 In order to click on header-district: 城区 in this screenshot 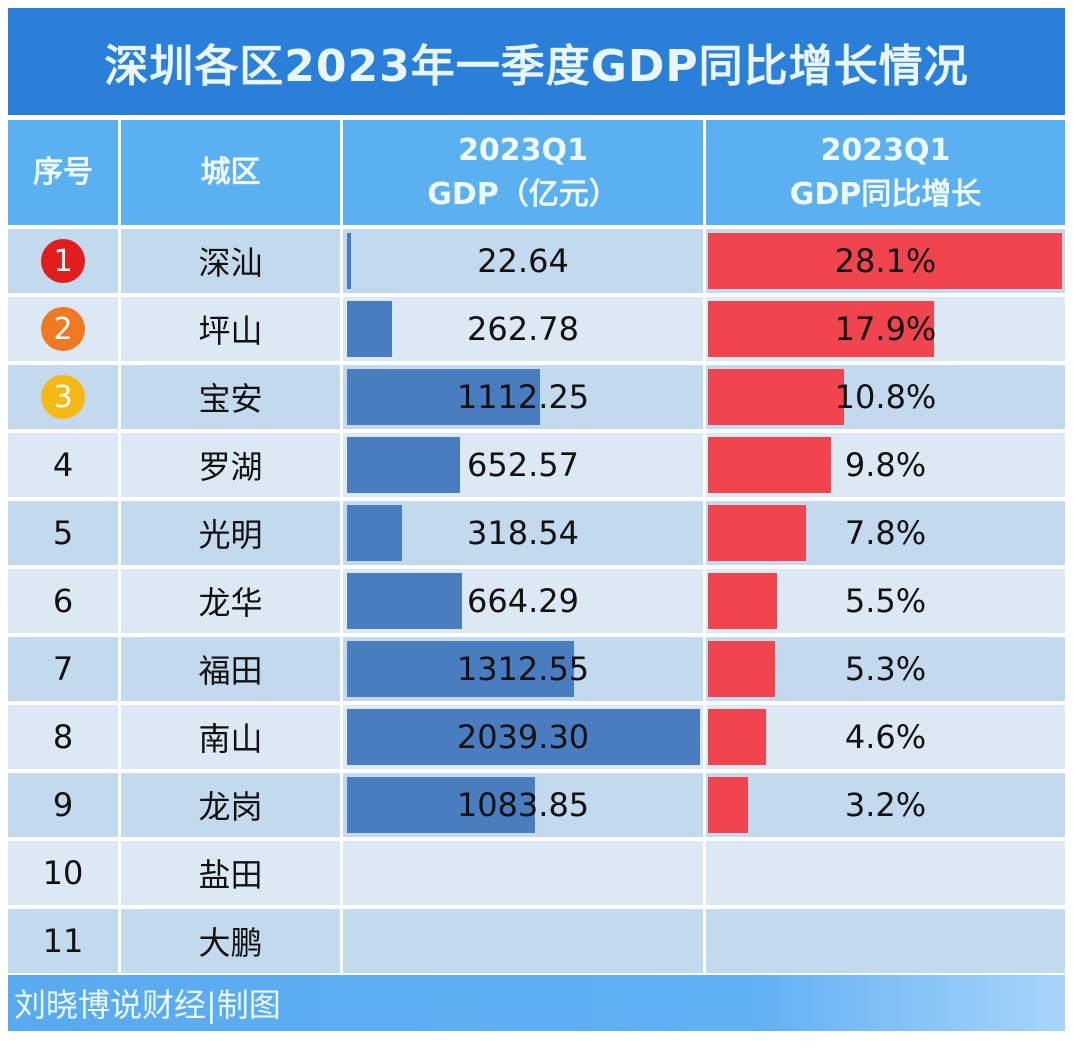, I will do `click(230, 172)`.